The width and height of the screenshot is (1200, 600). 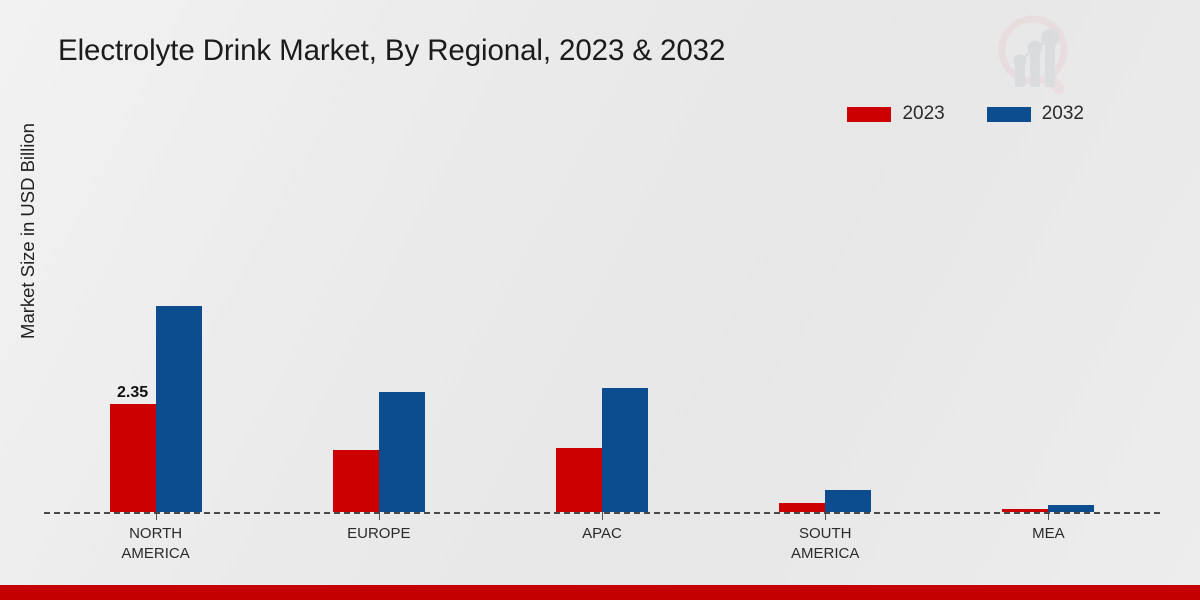 I want to click on bar-2032-mea, so click(x=1071, y=508).